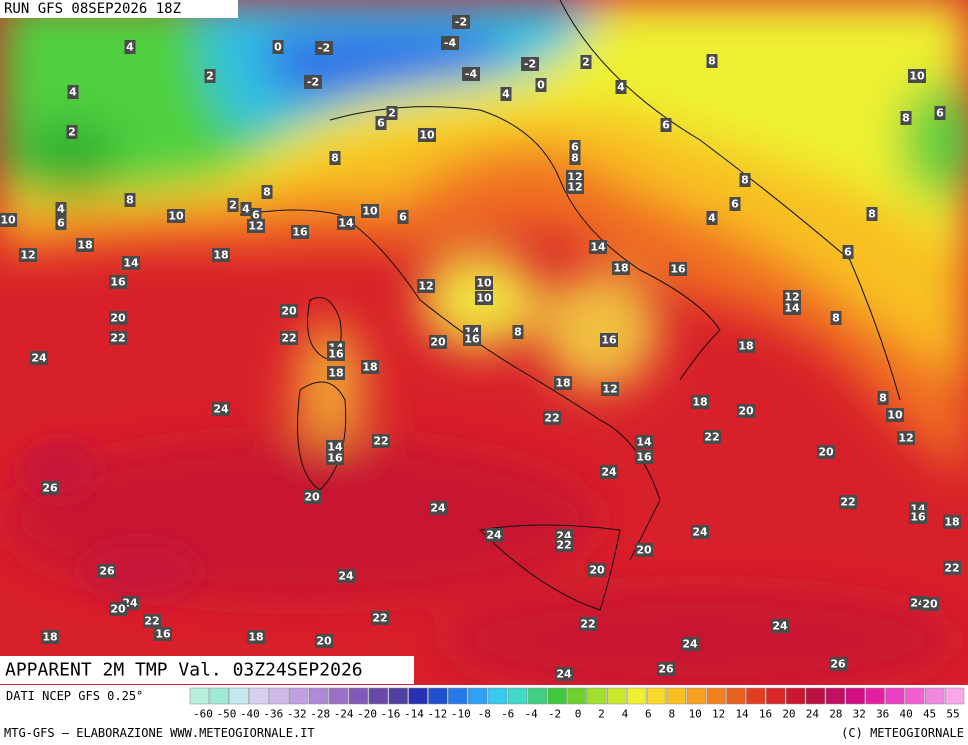 The height and width of the screenshot is (745, 968). What do you see at coordinates (297, 714) in the screenshot?
I see `colorbar-tick-label: -32` at bounding box center [297, 714].